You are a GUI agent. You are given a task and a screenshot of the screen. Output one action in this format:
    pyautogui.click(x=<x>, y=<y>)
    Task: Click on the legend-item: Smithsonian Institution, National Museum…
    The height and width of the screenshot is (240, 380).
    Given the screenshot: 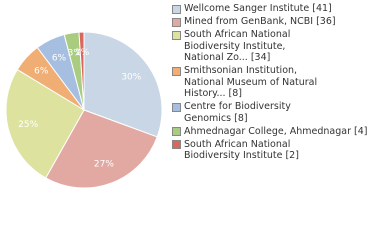 What is the action you would take?
    pyautogui.click(x=275, y=82)
    